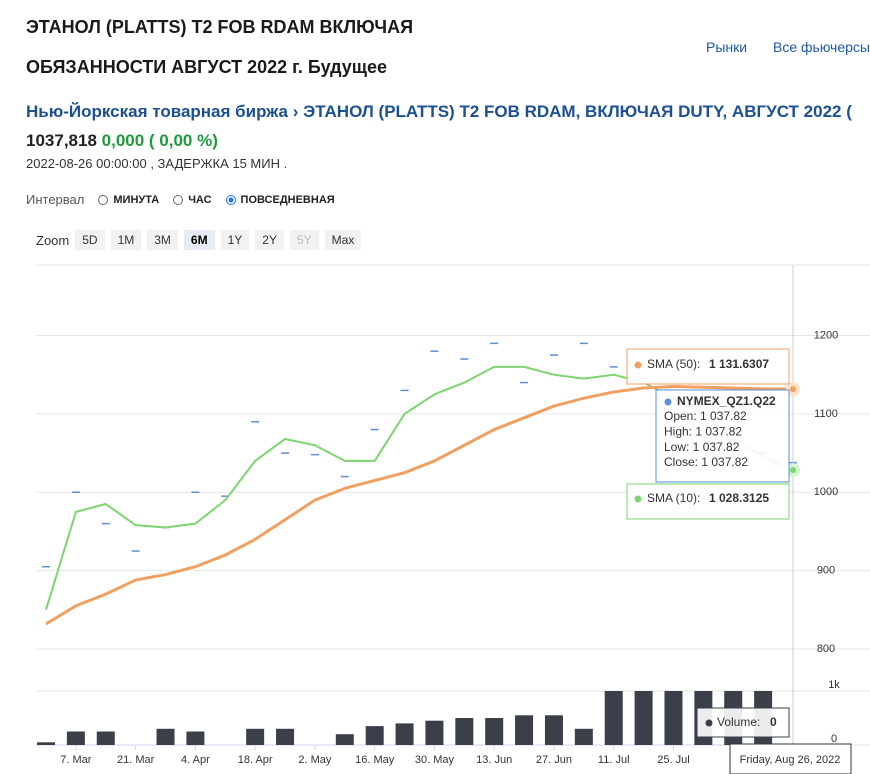 The height and width of the screenshot is (774, 870). Describe the element at coordinates (727, 47) in the screenshot. I see `nav-link: Рынки` at that location.